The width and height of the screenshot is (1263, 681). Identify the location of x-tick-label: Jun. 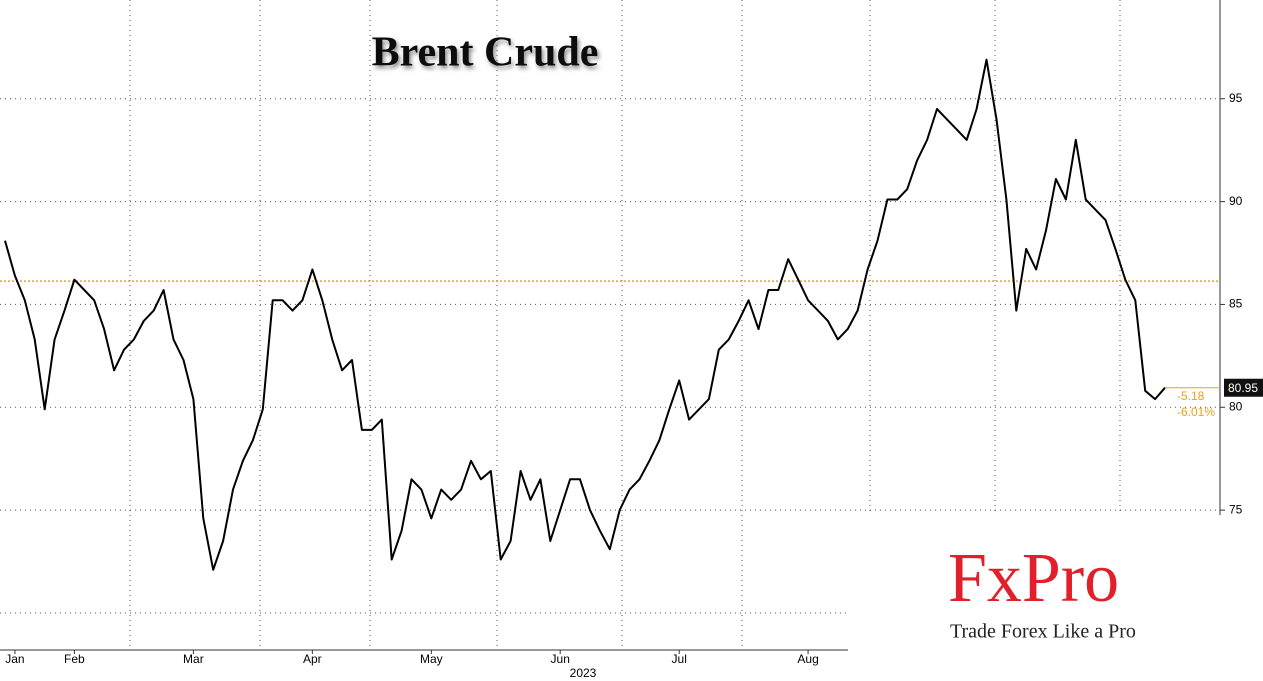
(560, 659).